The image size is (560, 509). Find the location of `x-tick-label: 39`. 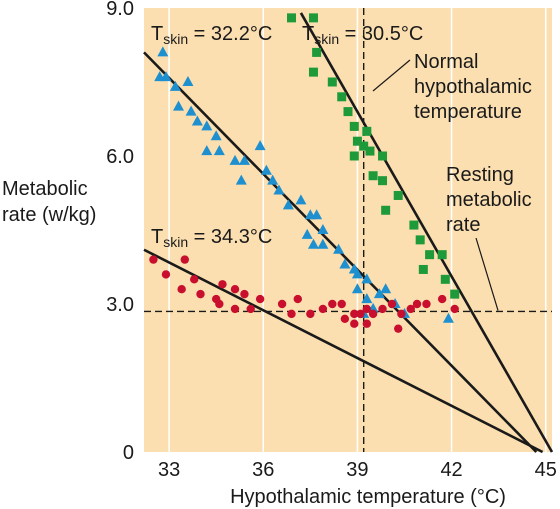

x-tick-label: 39 is located at coordinates (357, 470).